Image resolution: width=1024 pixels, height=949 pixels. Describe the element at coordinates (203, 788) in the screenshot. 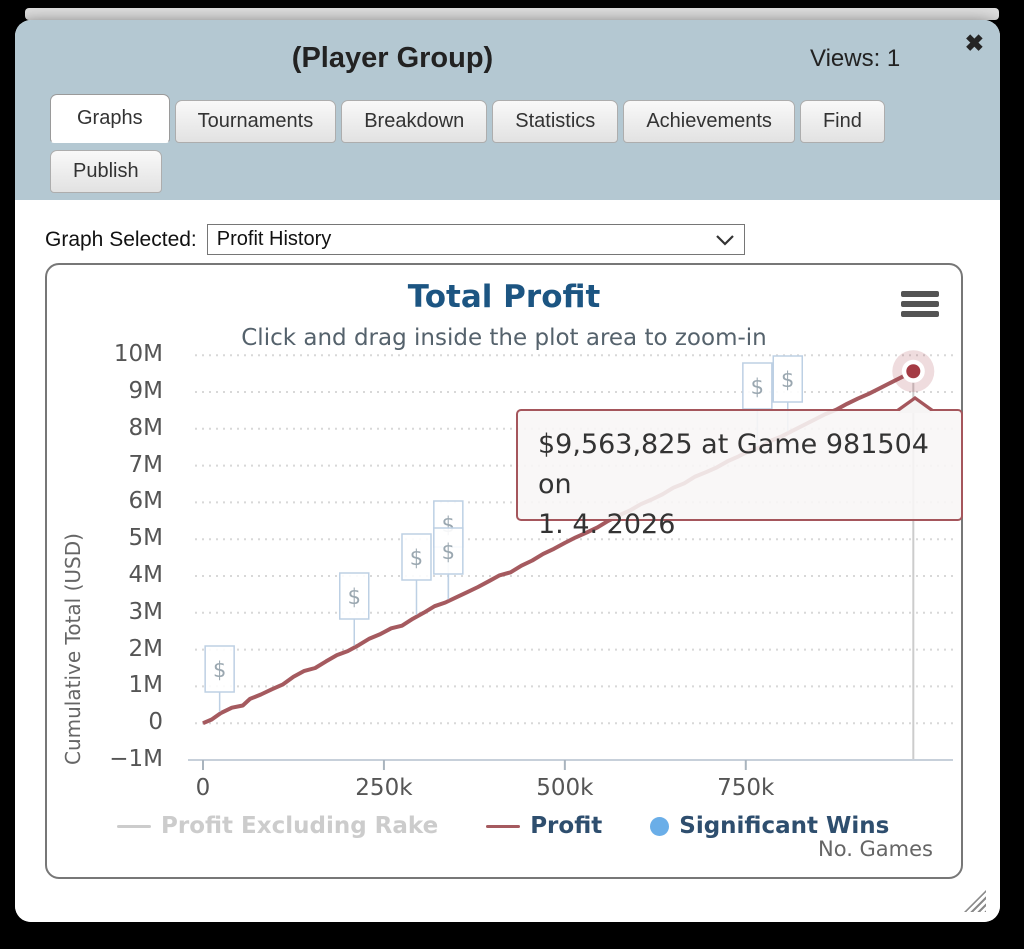

I see `x-tick-label: 0` at that location.